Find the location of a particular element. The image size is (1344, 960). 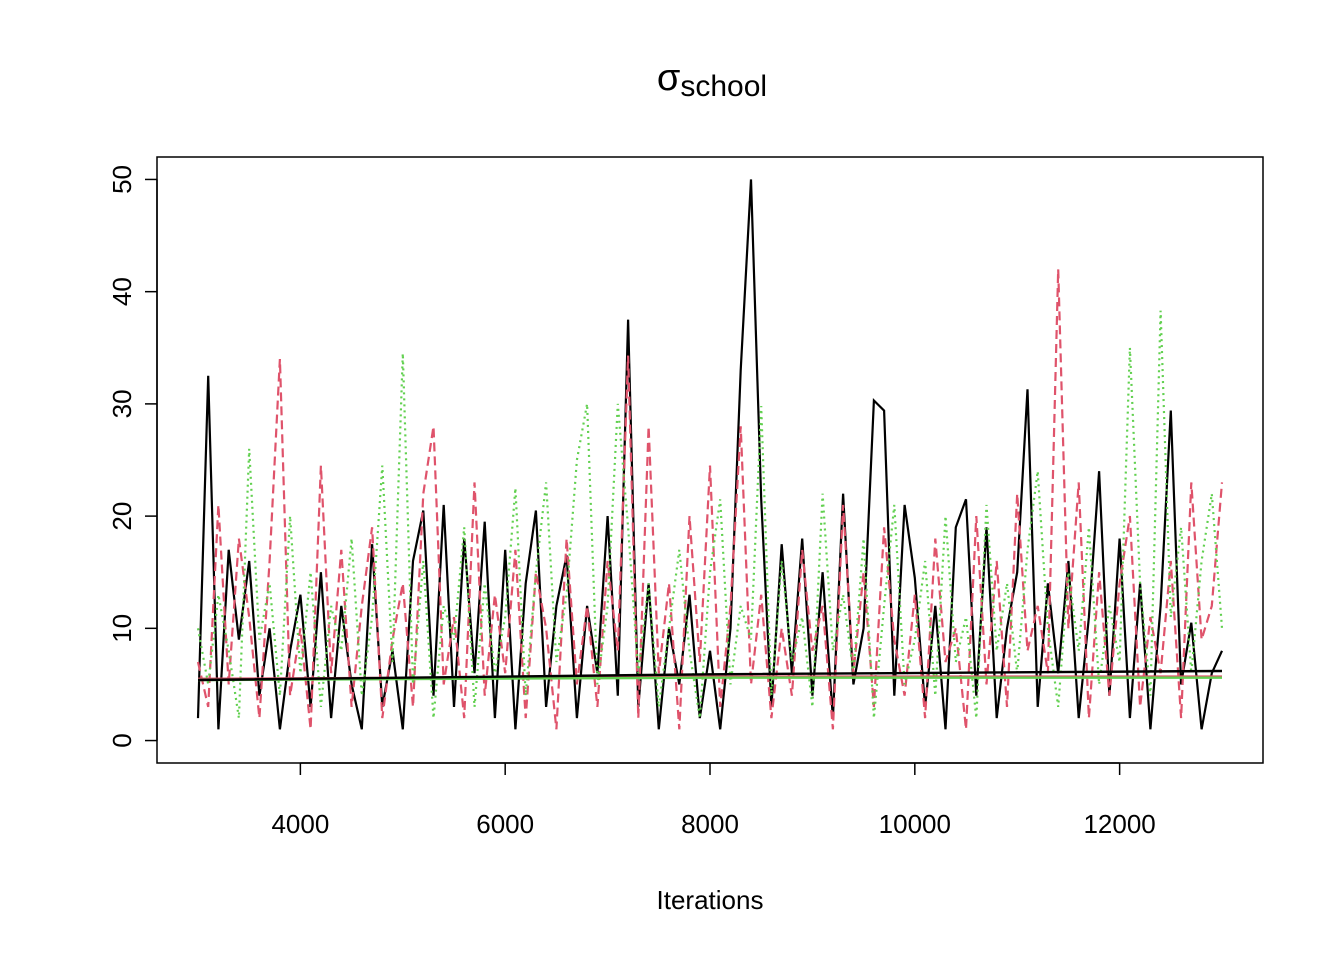

smooth-line is located at coordinates (710, 675).